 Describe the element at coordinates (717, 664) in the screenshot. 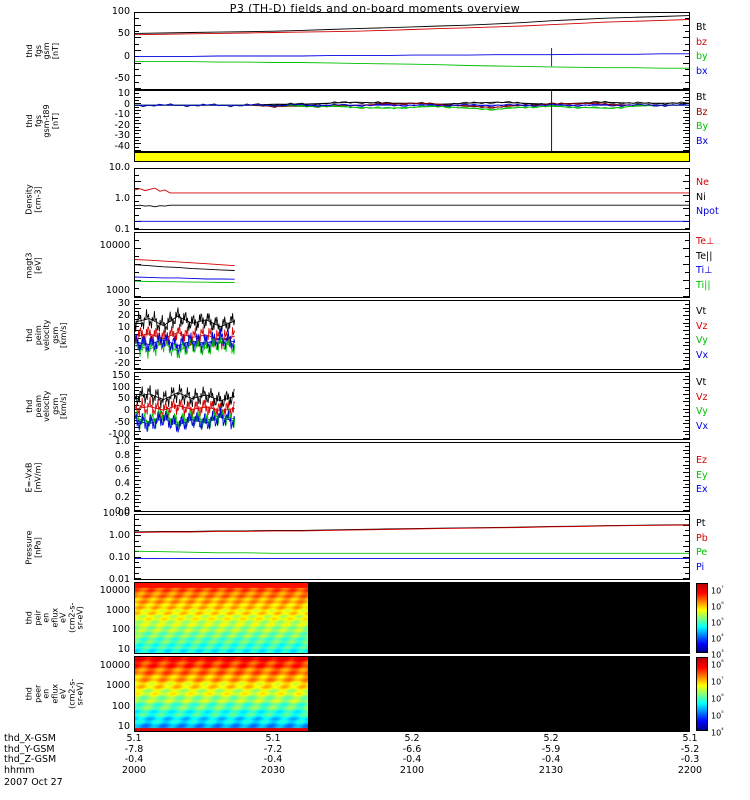

I see `colorbar-tick-peer-eflux: 10⁸` at that location.